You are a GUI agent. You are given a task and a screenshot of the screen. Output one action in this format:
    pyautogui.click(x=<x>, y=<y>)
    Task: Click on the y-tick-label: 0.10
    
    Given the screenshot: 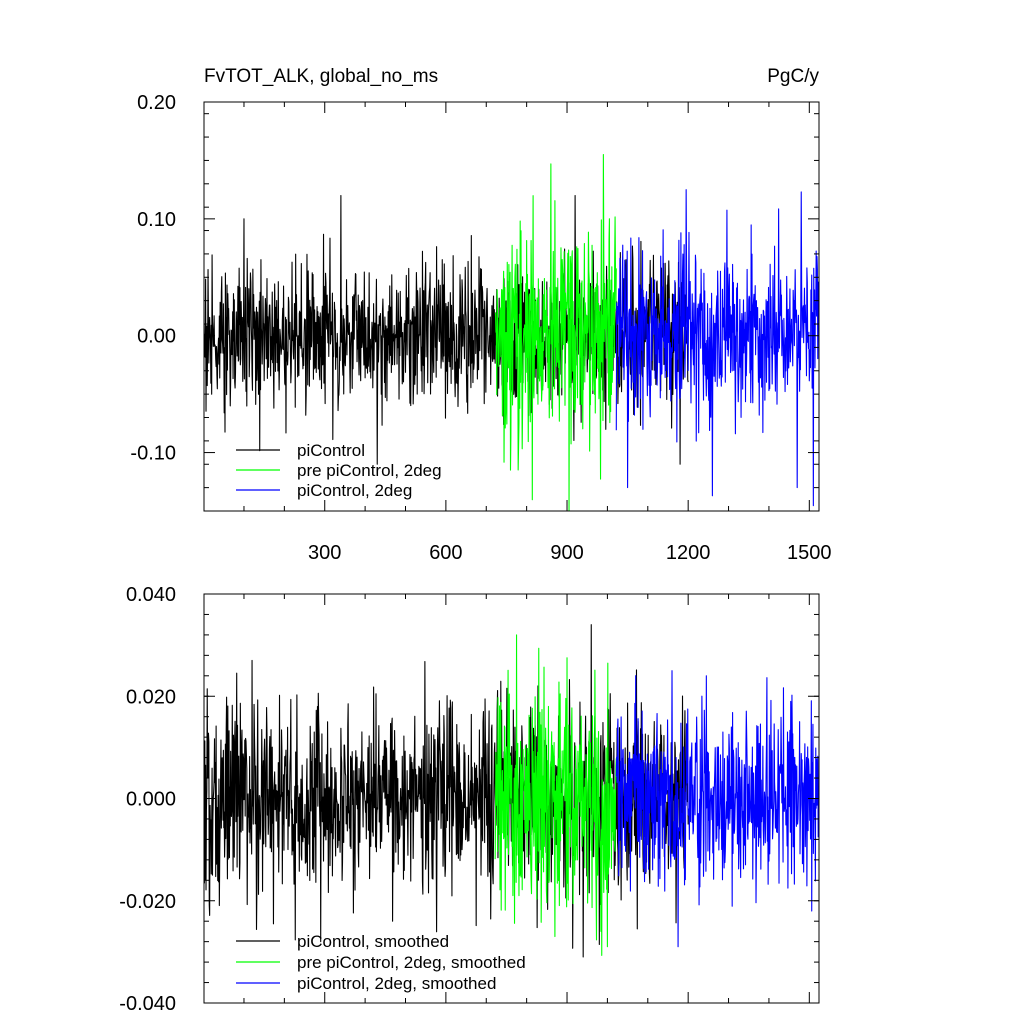 What is the action you would take?
    pyautogui.click(x=156, y=220)
    